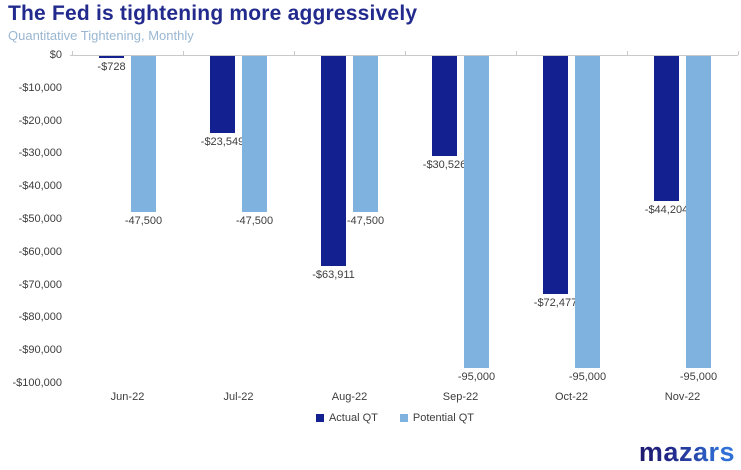 The image size is (741, 470). What do you see at coordinates (101, 35) in the screenshot?
I see `chart-subtitle: Quantitative Tightening, Monthly` at bounding box center [101, 35].